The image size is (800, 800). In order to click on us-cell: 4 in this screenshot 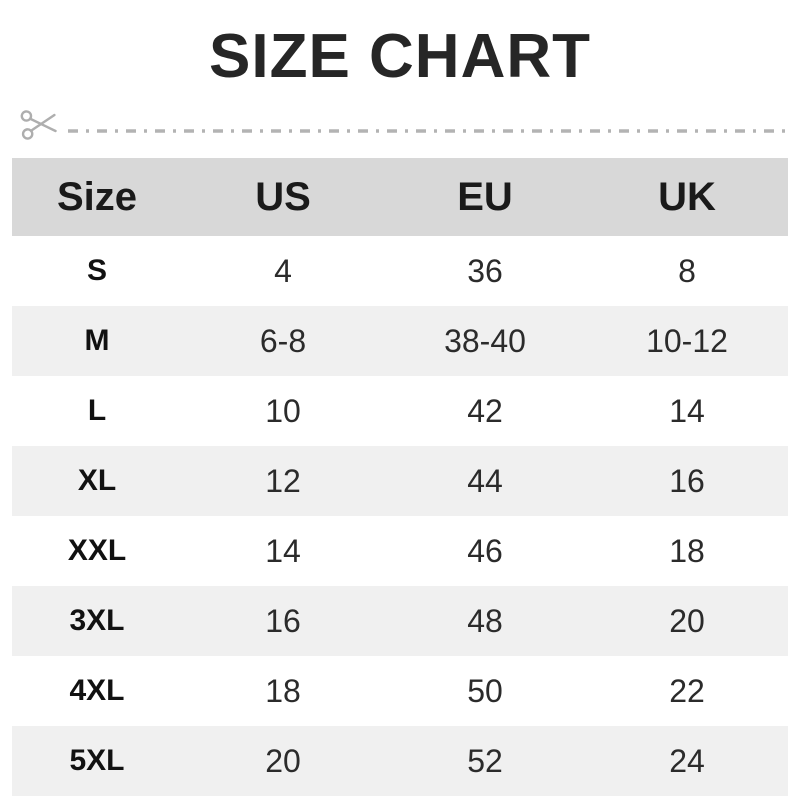, I will do `click(283, 270)`.